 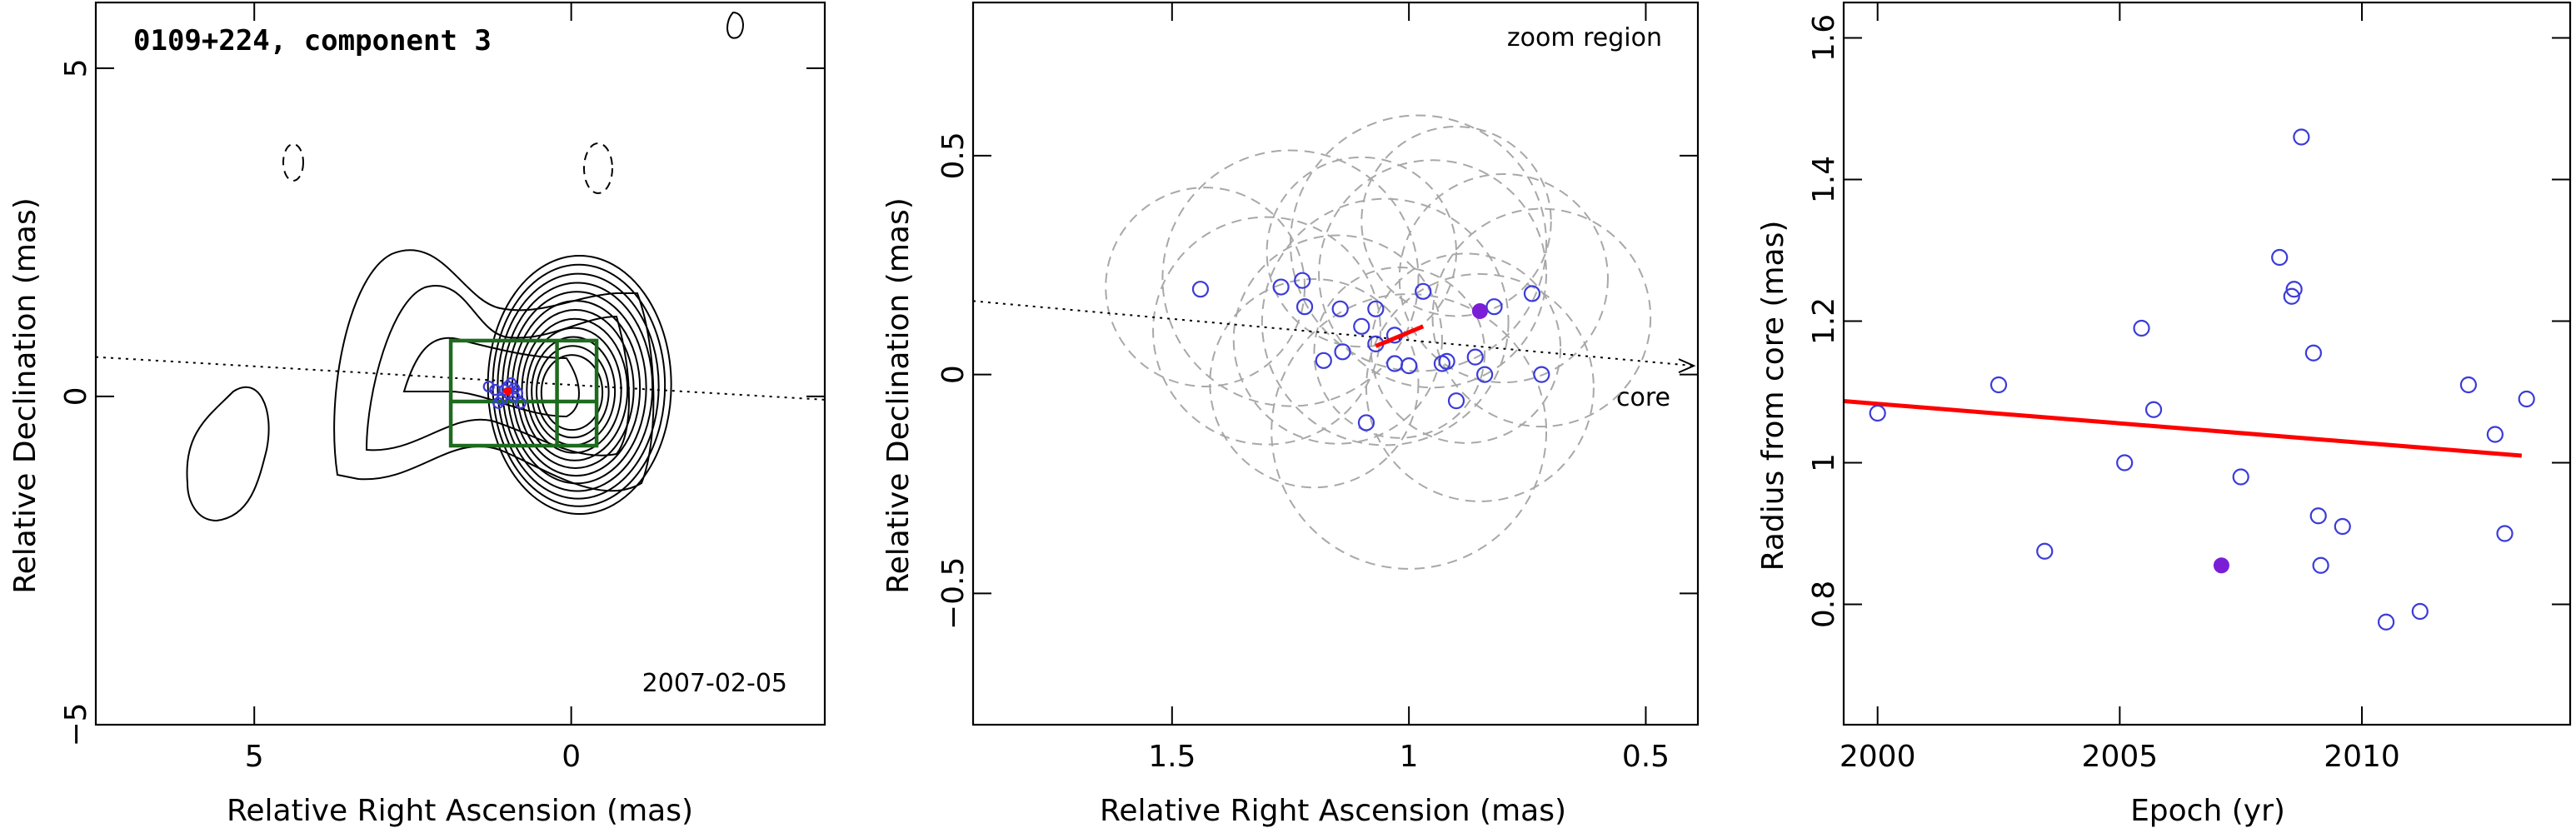 I want to click on x-tick-label: 2005, so click(x=2120, y=757).